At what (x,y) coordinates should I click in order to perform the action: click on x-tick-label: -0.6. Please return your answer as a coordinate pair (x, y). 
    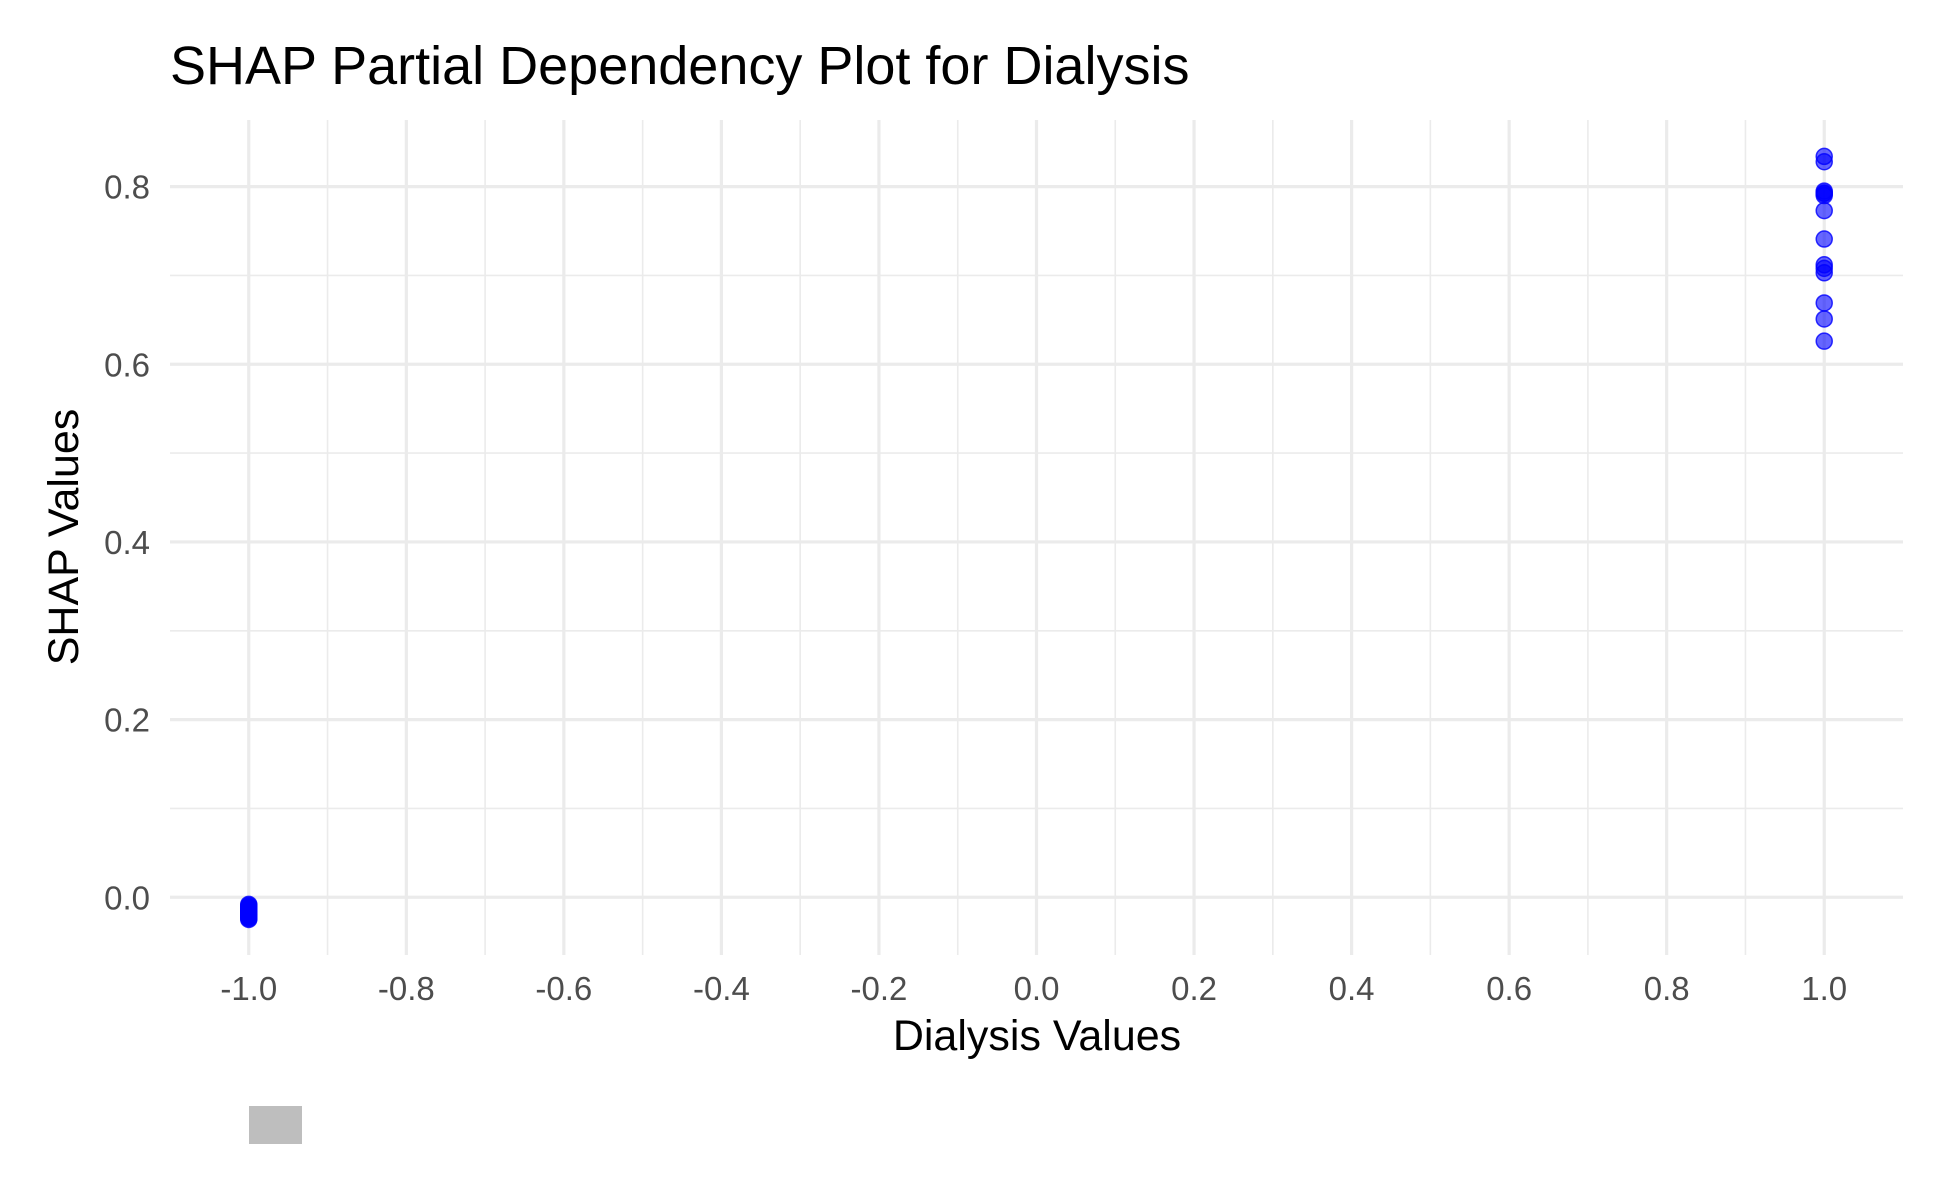
    Looking at the image, I should click on (563, 988).